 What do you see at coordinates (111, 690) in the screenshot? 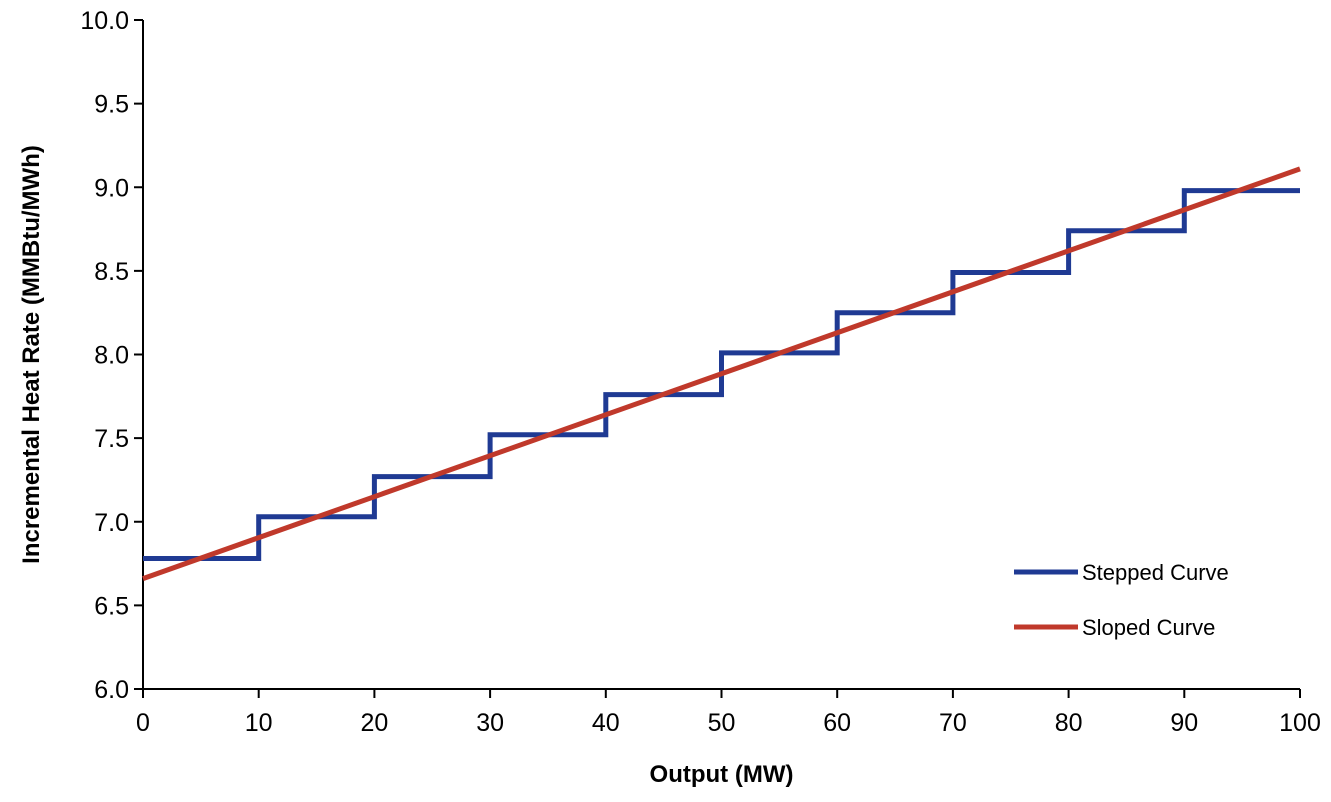
I see `y-tick-label: 6.0` at bounding box center [111, 690].